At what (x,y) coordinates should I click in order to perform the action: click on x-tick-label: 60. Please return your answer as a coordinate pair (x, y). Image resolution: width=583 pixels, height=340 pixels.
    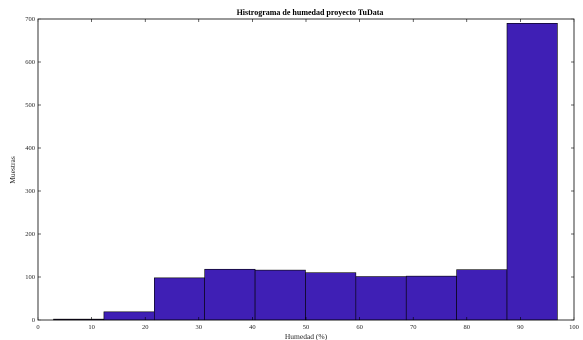
    Looking at the image, I should click on (359, 327).